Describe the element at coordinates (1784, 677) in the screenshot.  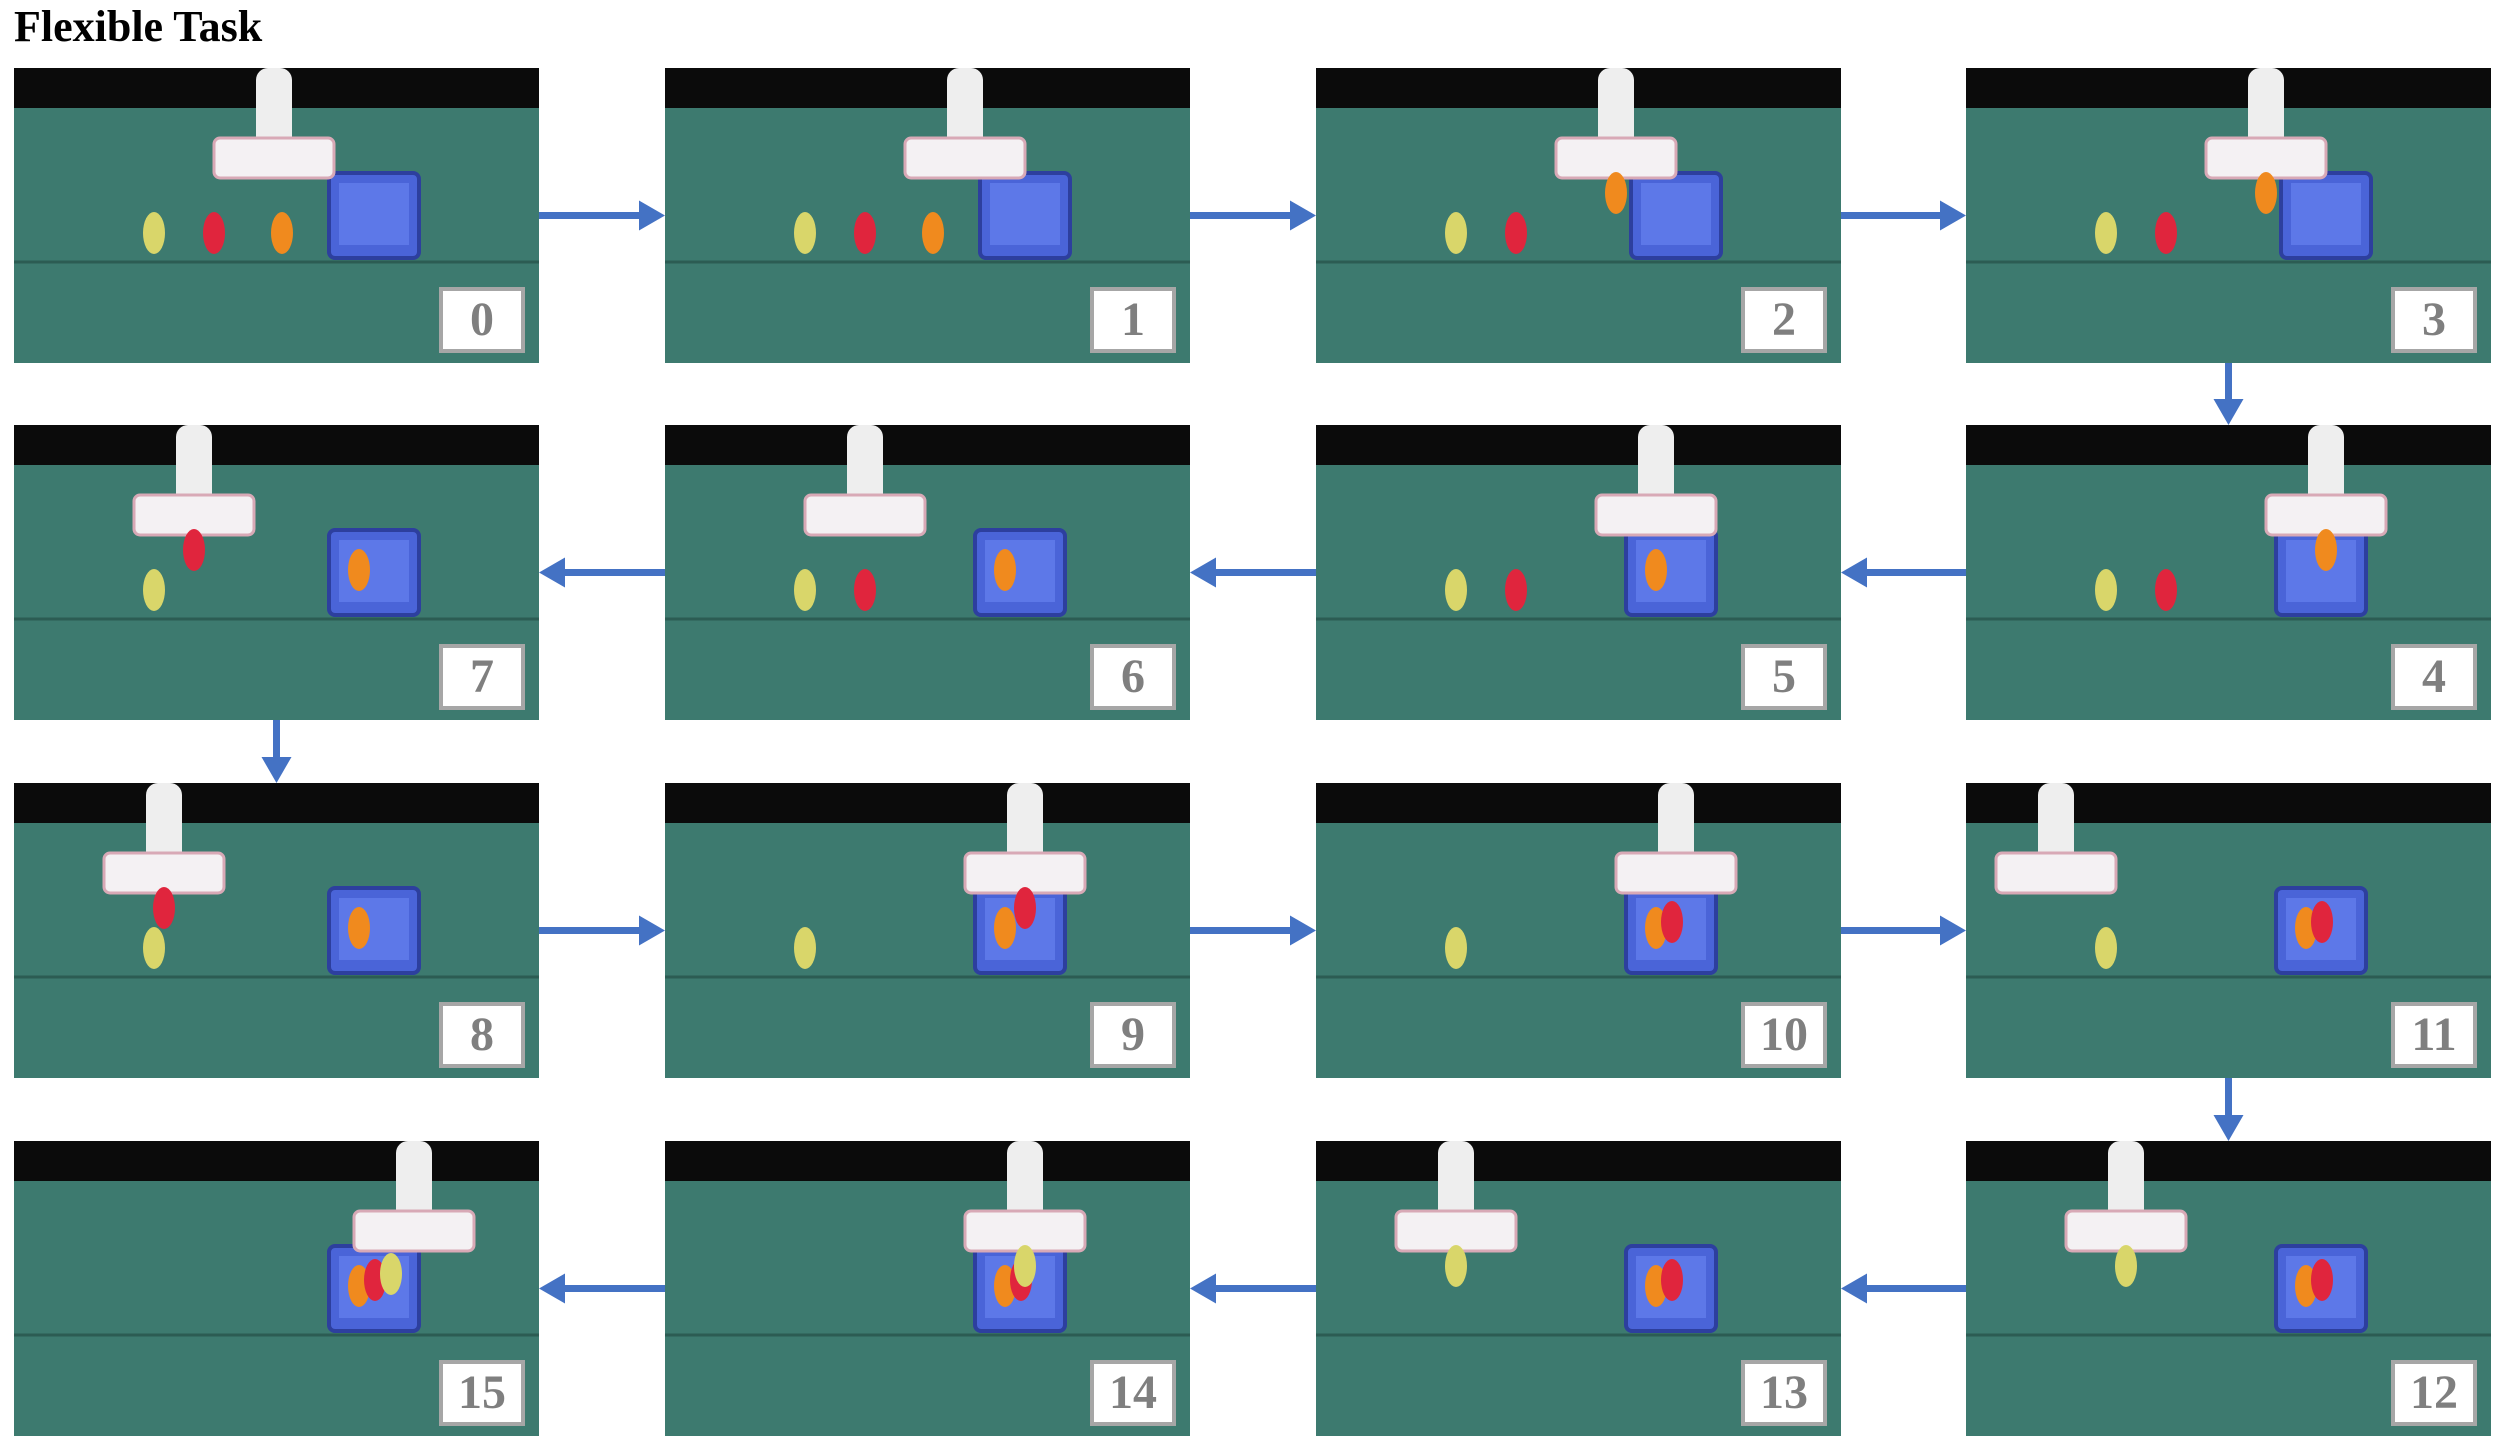
I see `frame-number-label: 5` at that location.